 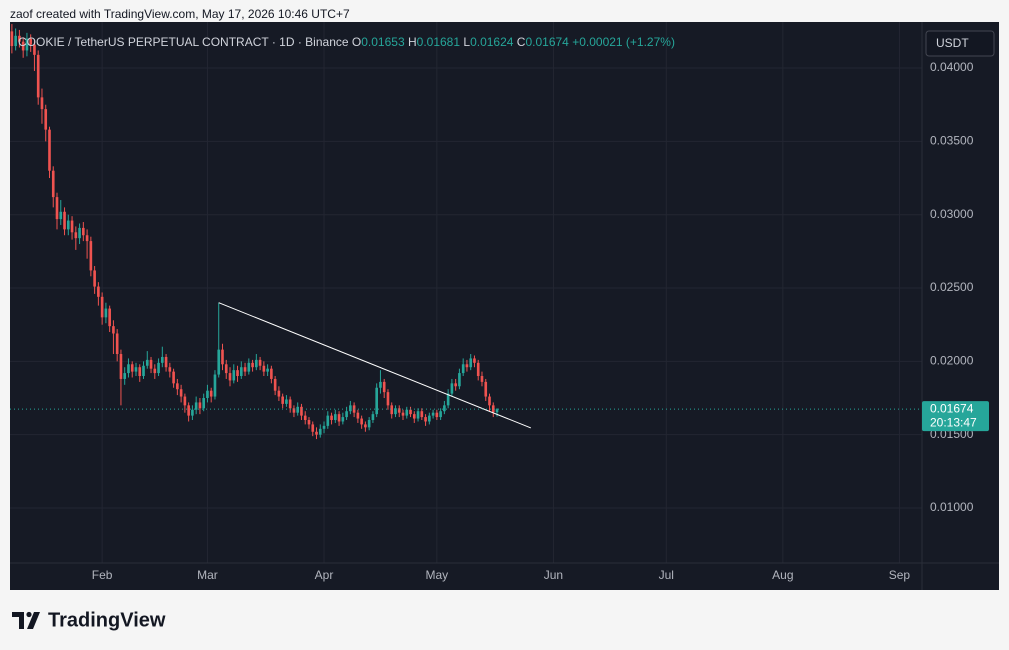 I want to click on ohlc-value: 0.01653, so click(x=383, y=42).